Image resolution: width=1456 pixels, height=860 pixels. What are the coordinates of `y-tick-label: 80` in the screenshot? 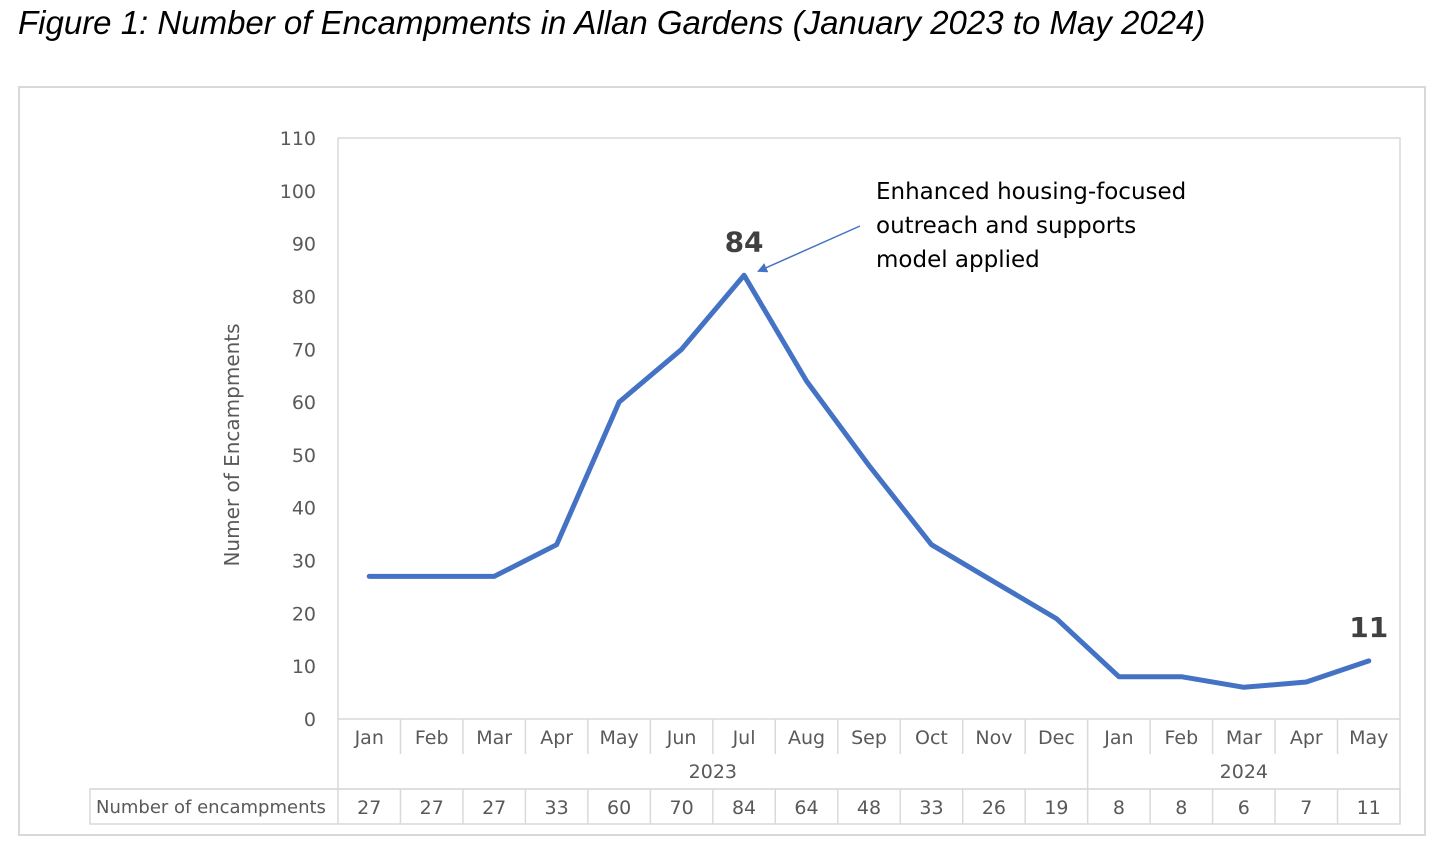 It's located at (304, 297).